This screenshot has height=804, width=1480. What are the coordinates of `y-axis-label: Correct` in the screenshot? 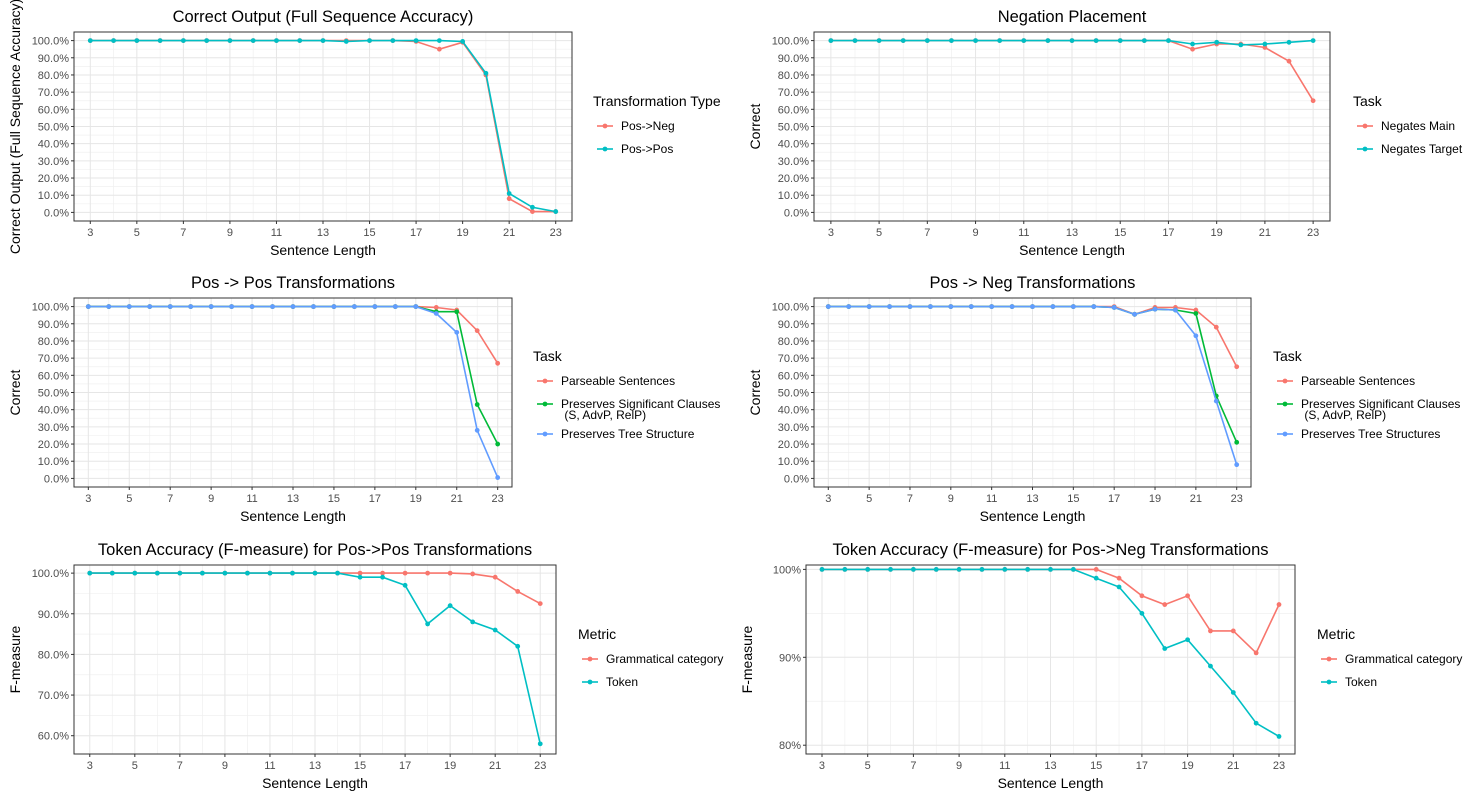 It's located at (755, 392).